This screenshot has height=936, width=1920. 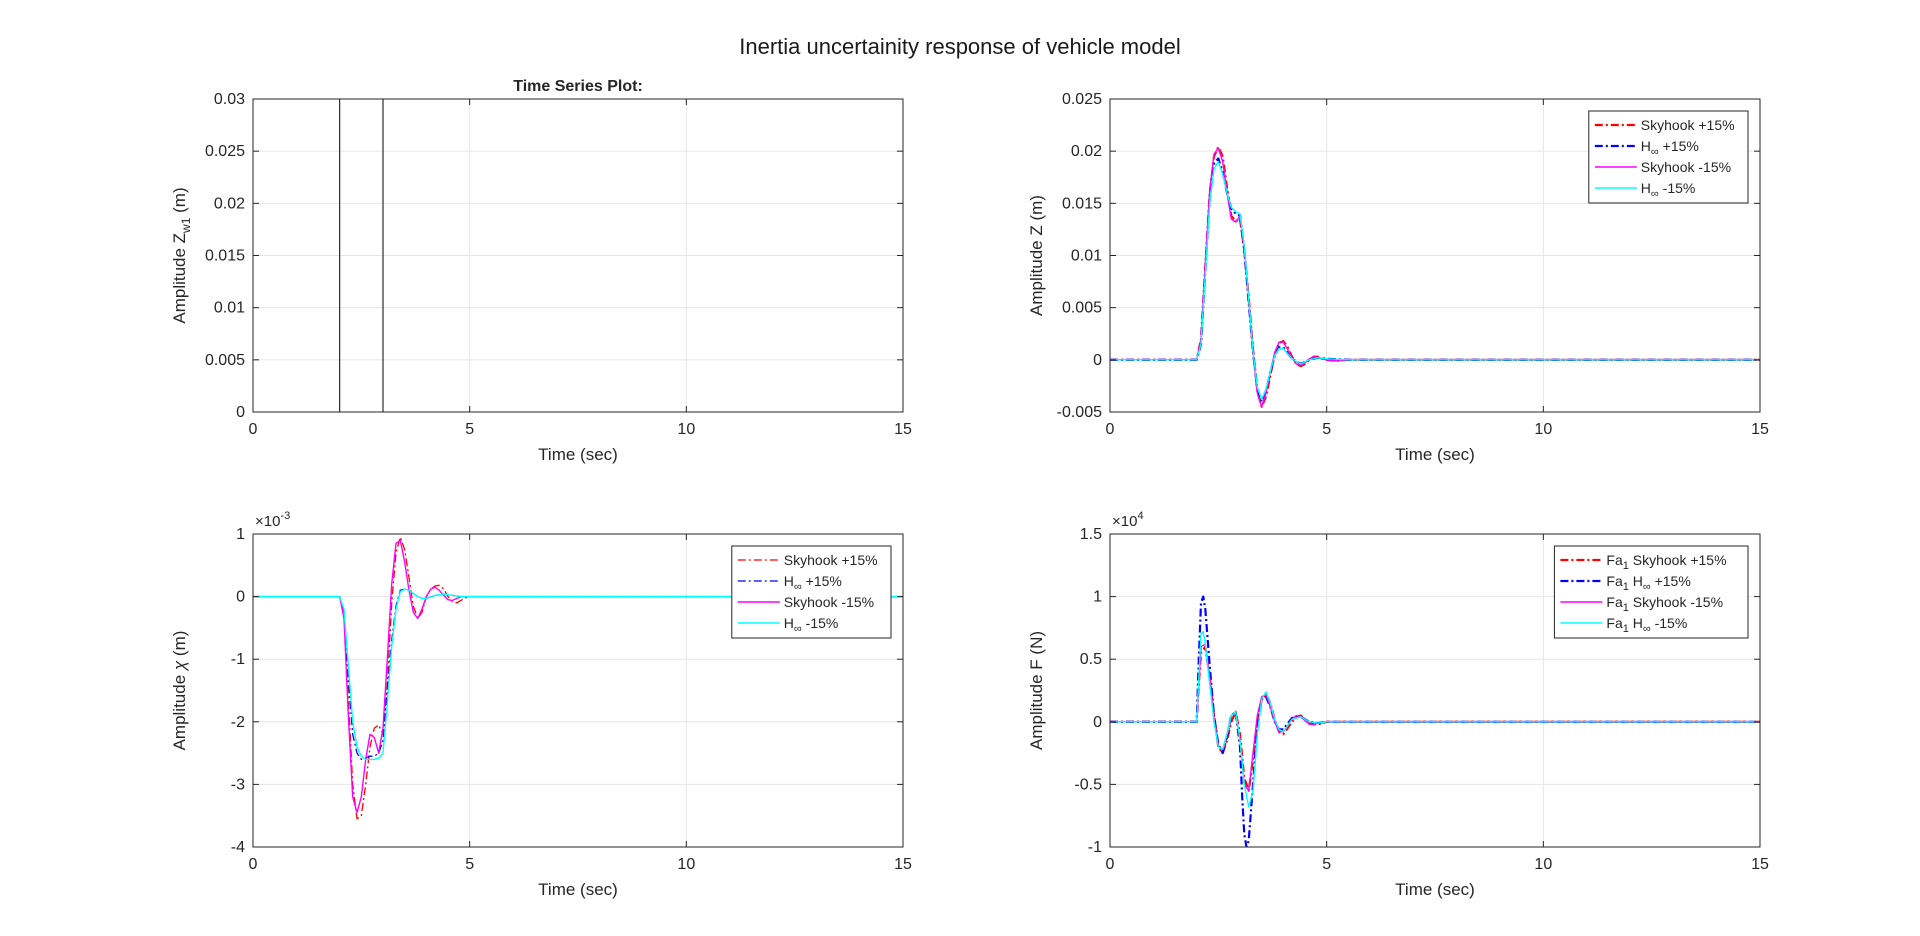 What do you see at coordinates (238, 722) in the screenshot?
I see `y-tick-label: -2` at bounding box center [238, 722].